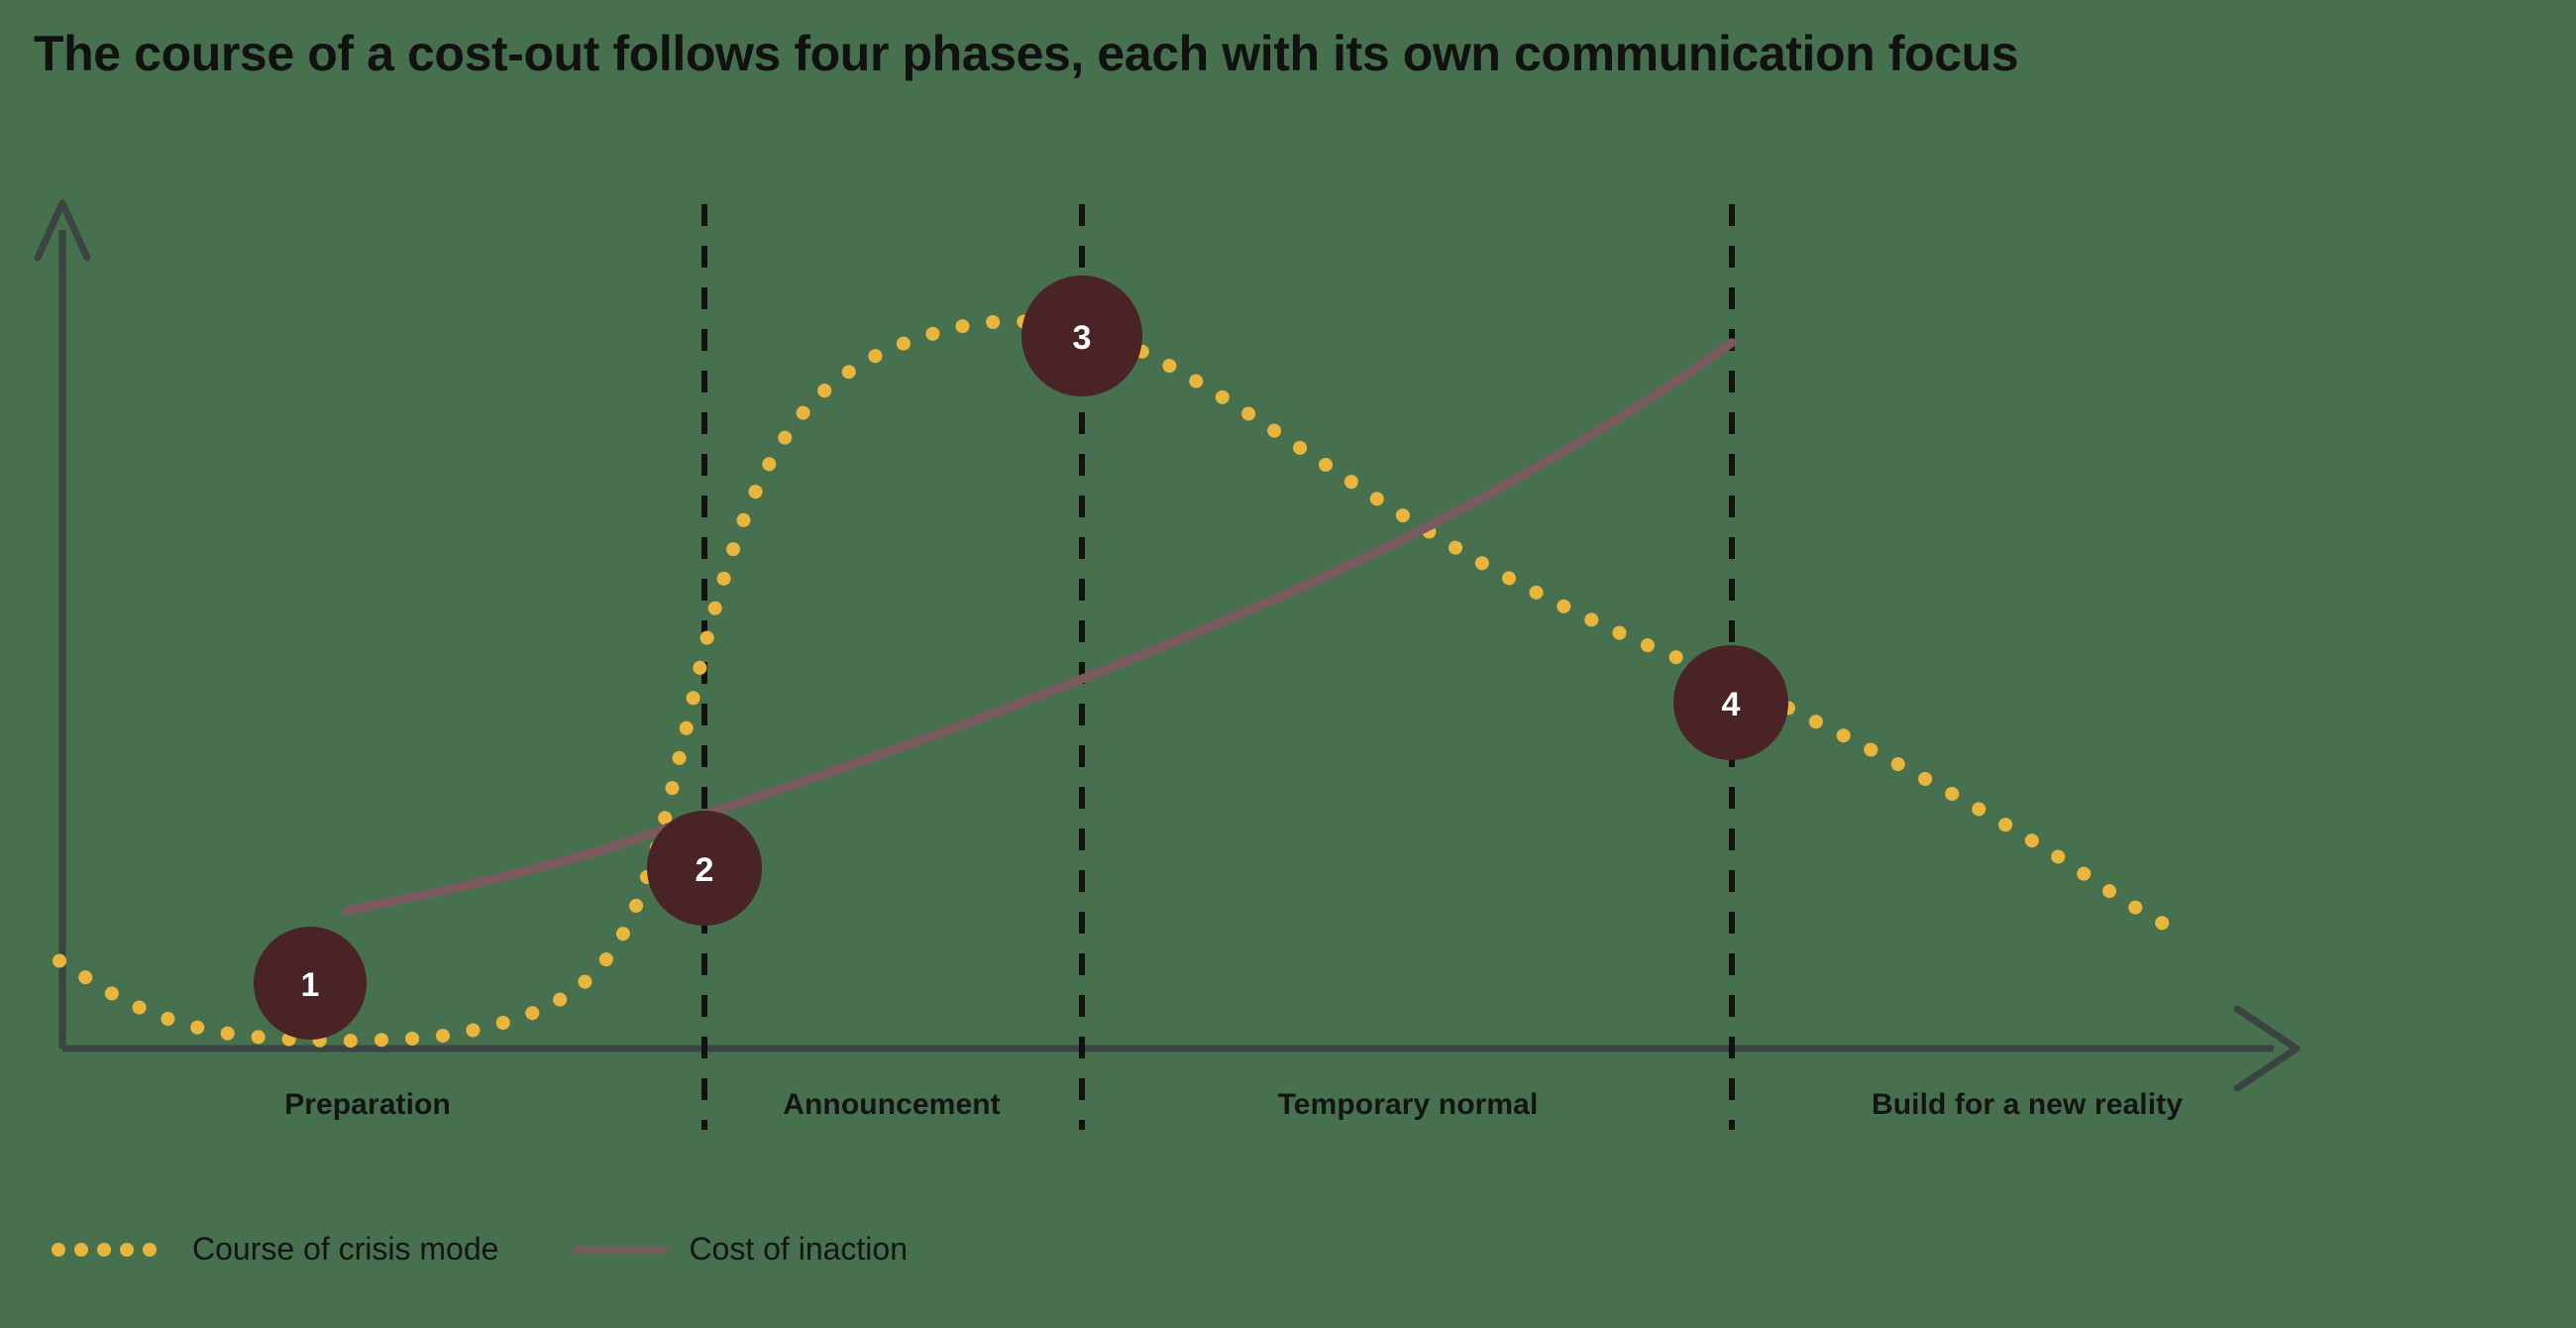 This screenshot has width=2576, height=1328. What do you see at coordinates (2027, 1104) in the screenshot?
I see `phase-label-4: Build for a new reality` at bounding box center [2027, 1104].